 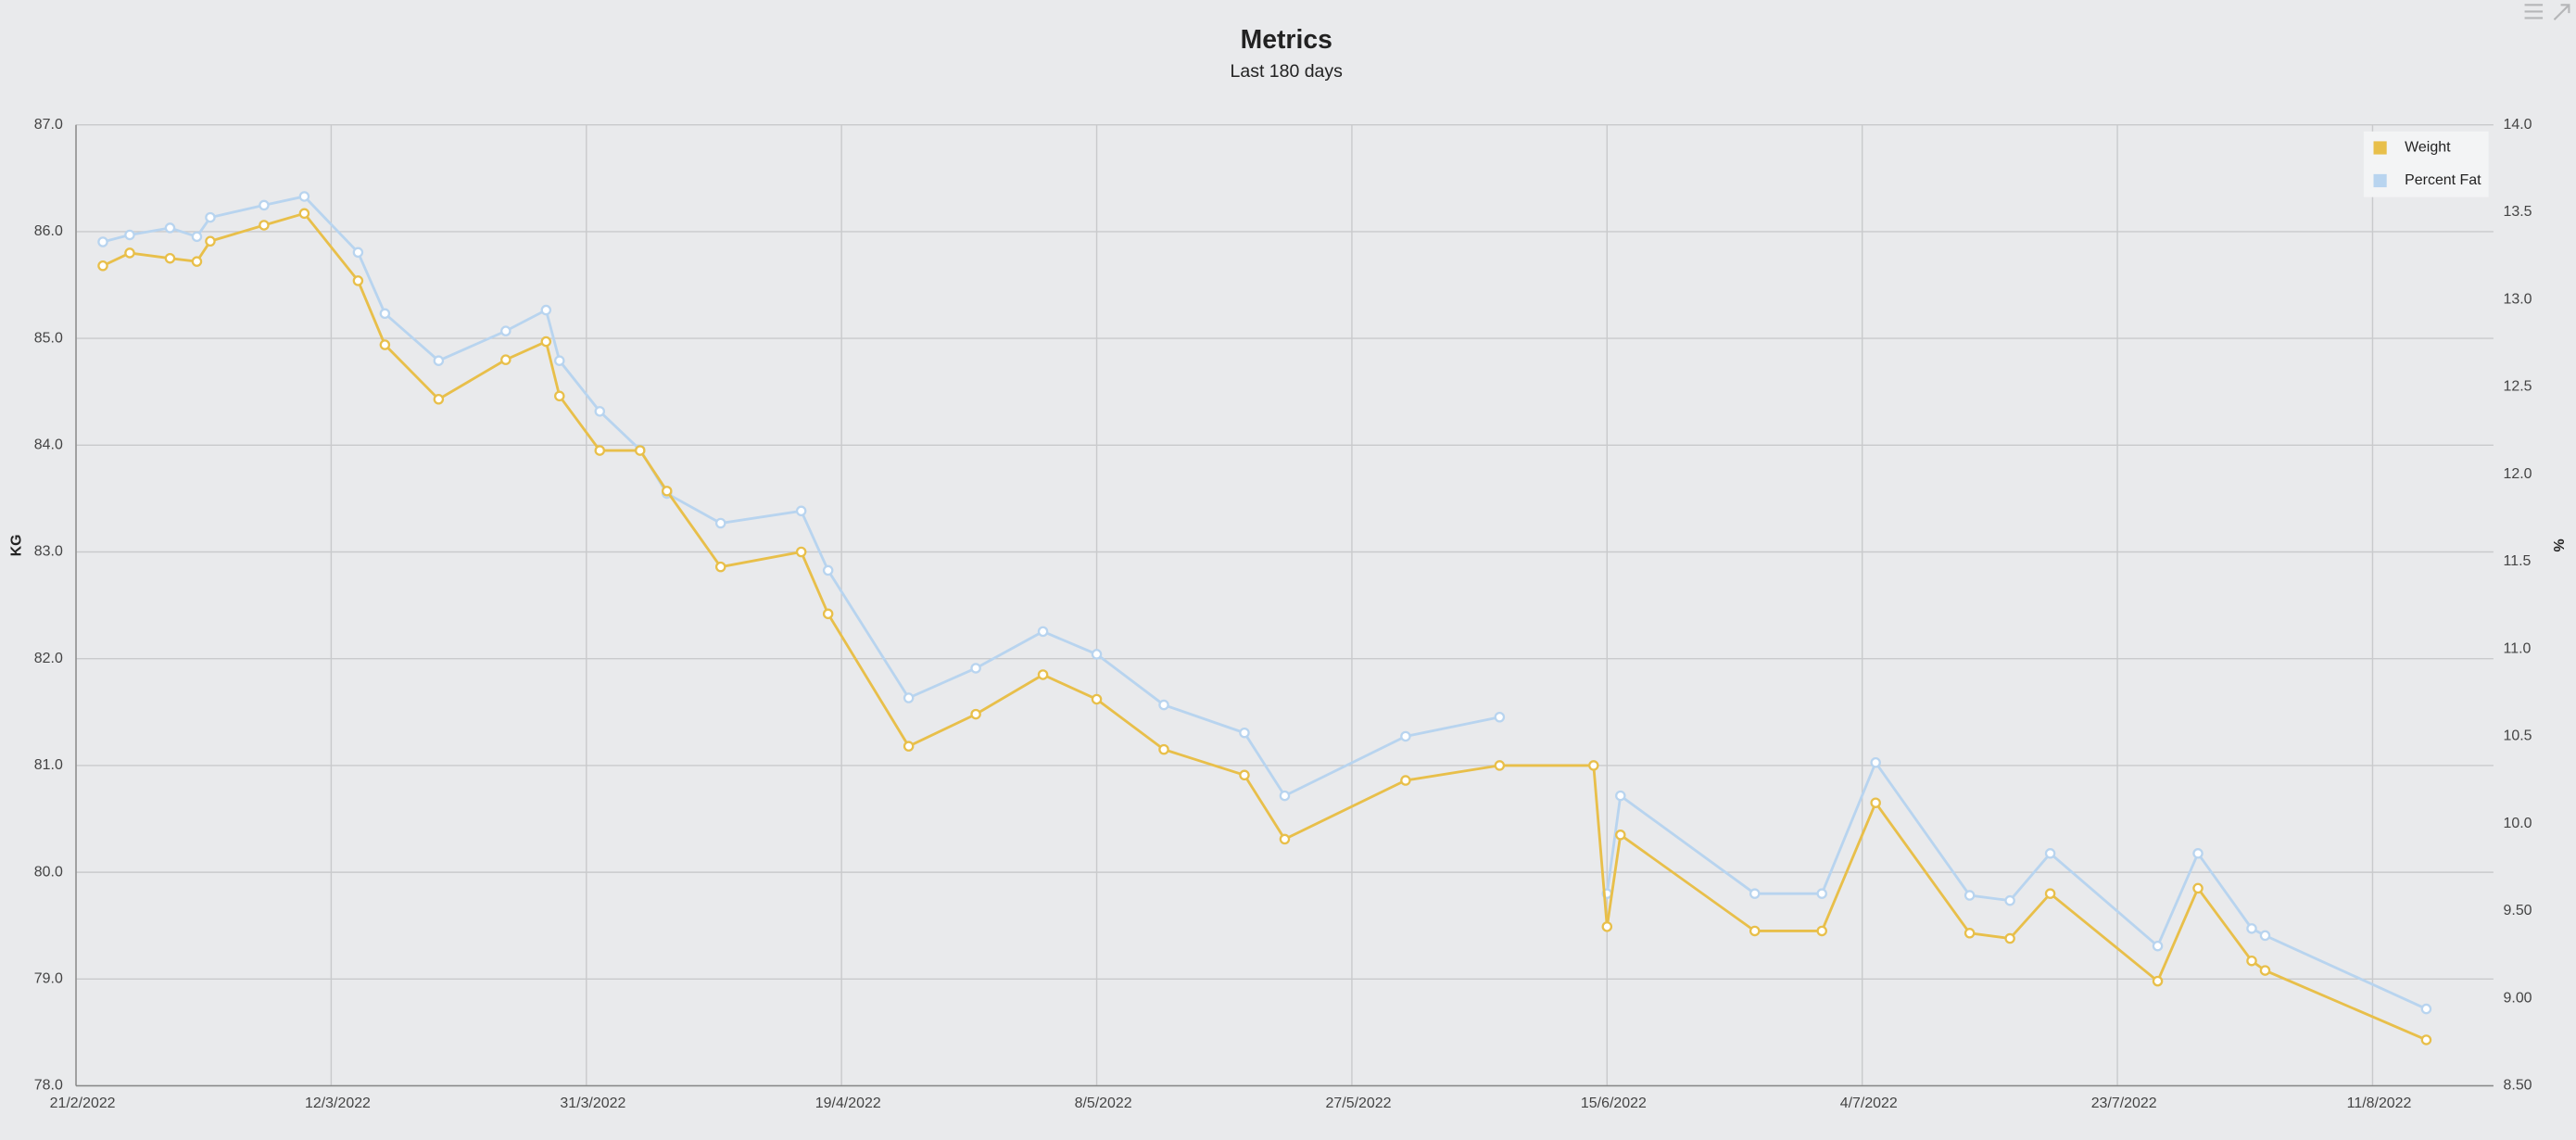 I want to click on y-tick-label: 82.0, so click(x=49, y=658).